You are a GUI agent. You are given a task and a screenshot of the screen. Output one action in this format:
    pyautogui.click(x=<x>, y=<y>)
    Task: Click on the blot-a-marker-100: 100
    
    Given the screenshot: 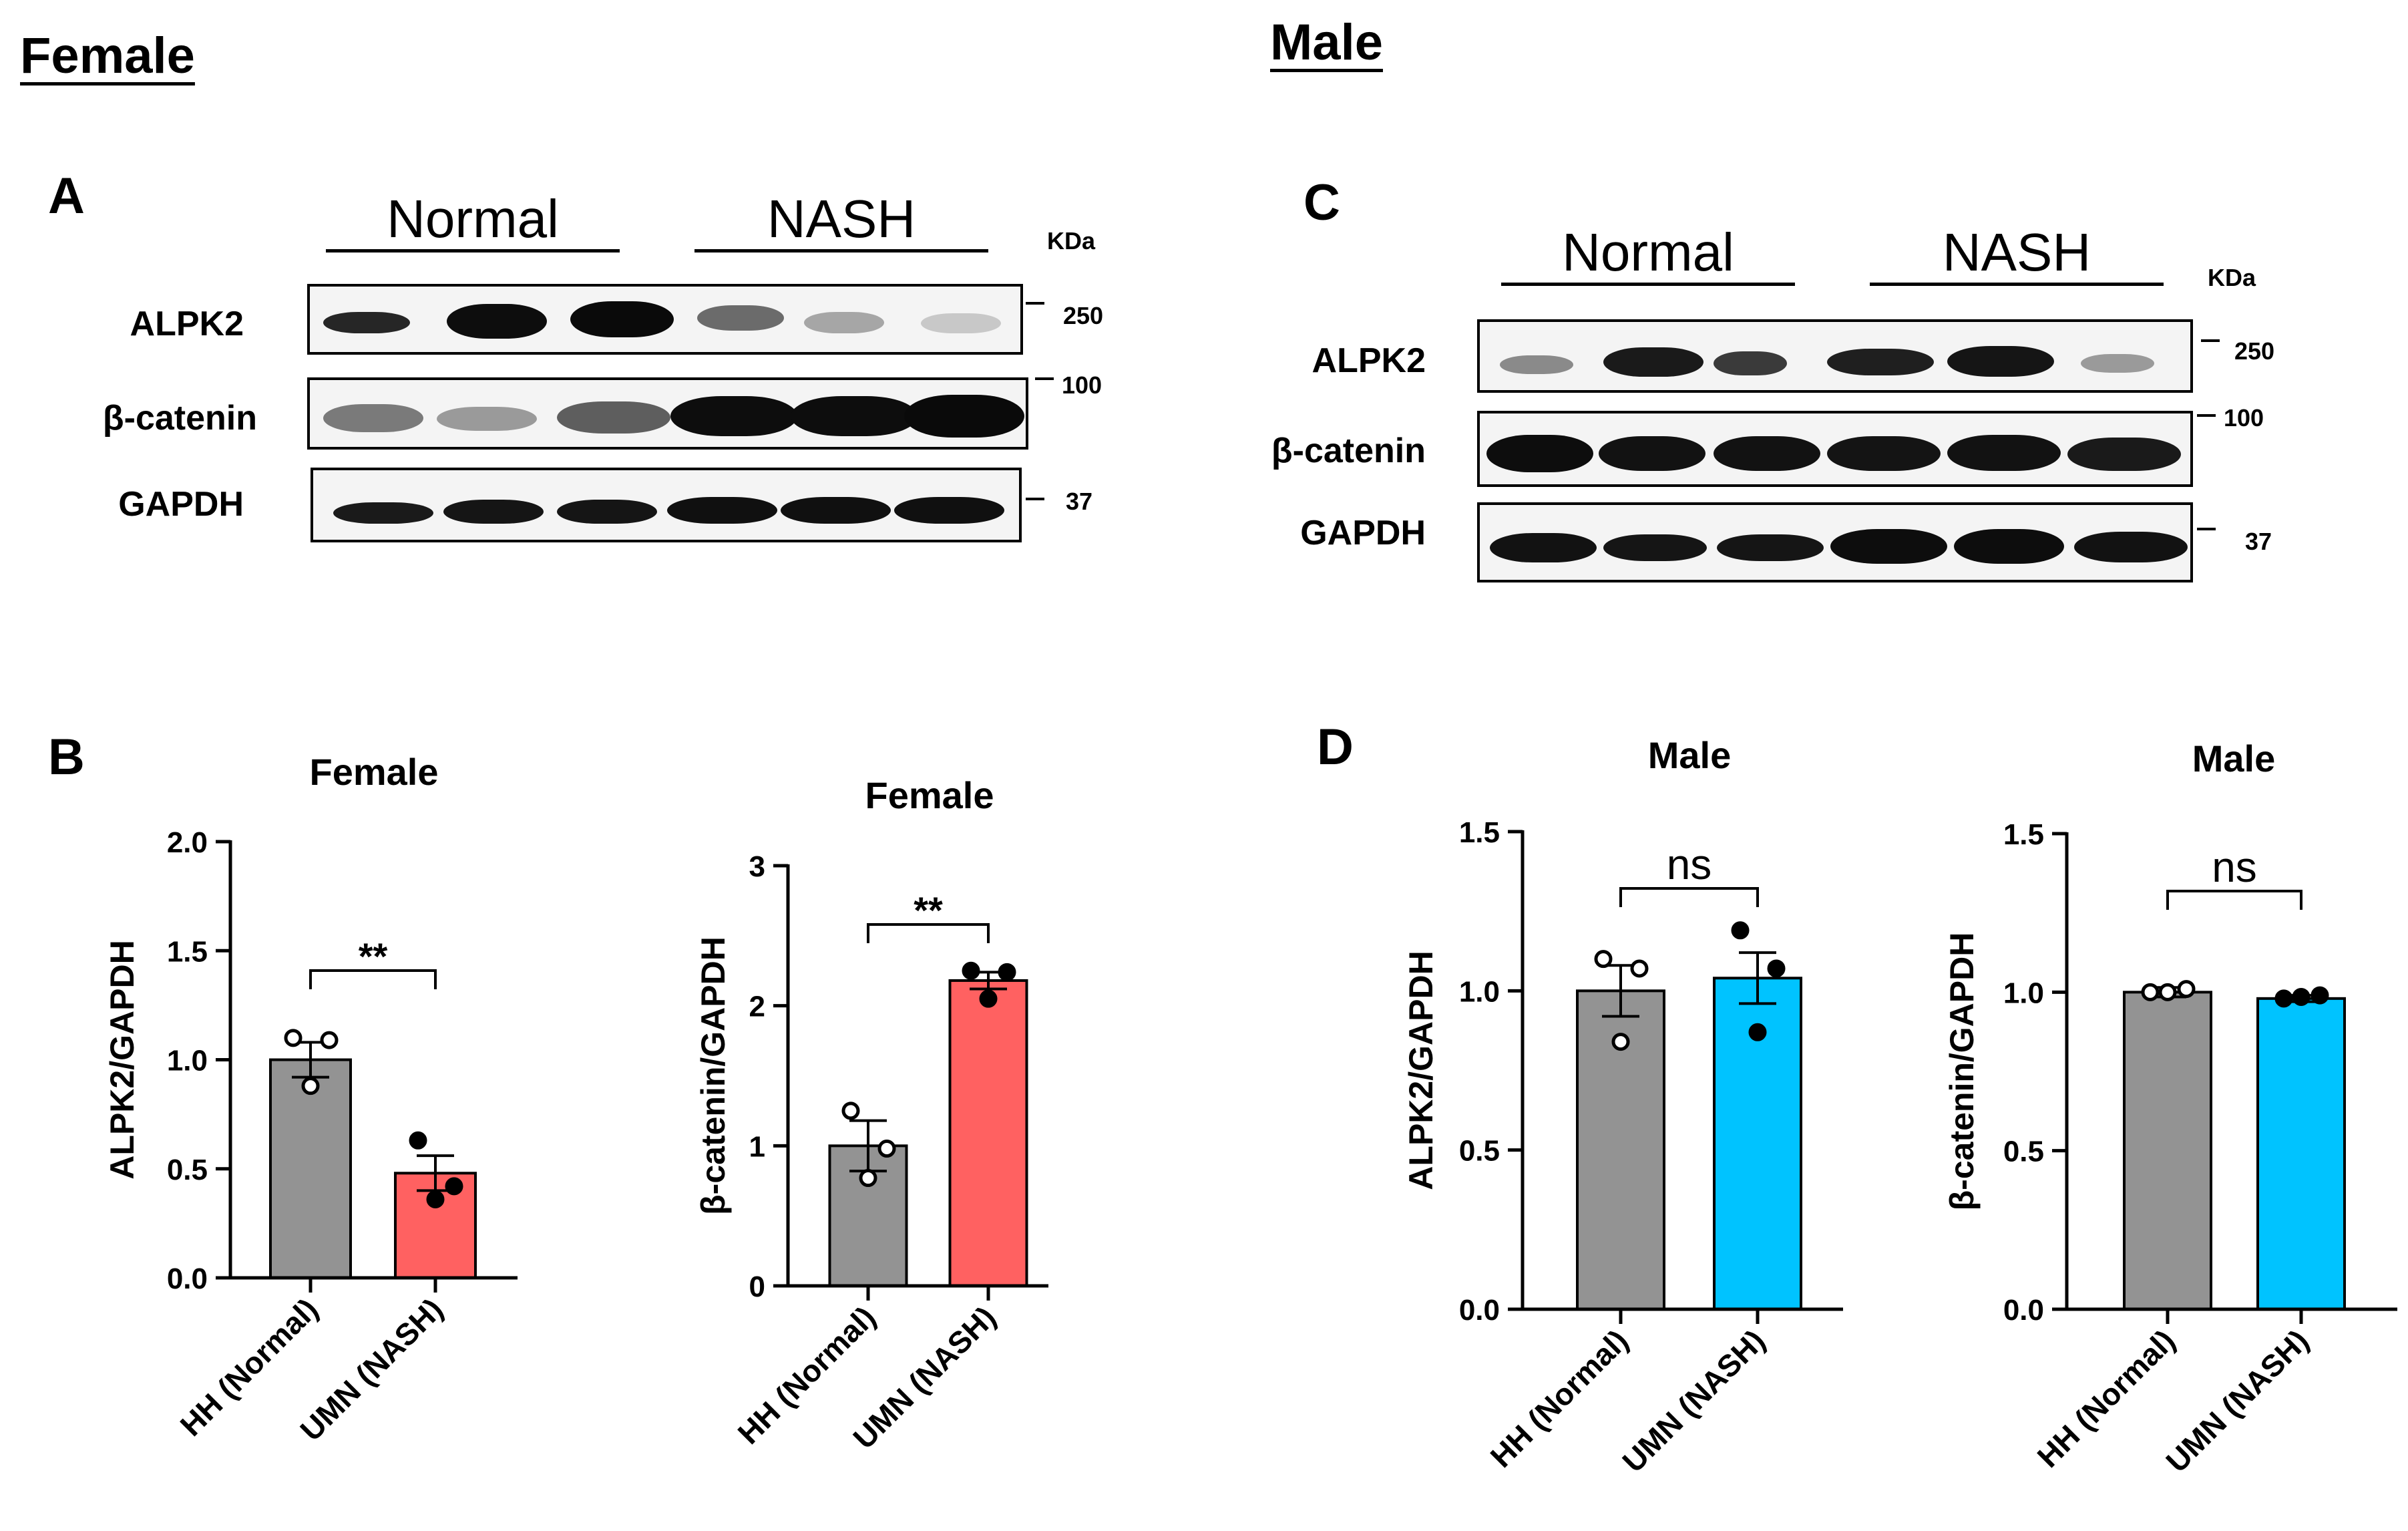 What is the action you would take?
    pyautogui.click(x=1082, y=385)
    